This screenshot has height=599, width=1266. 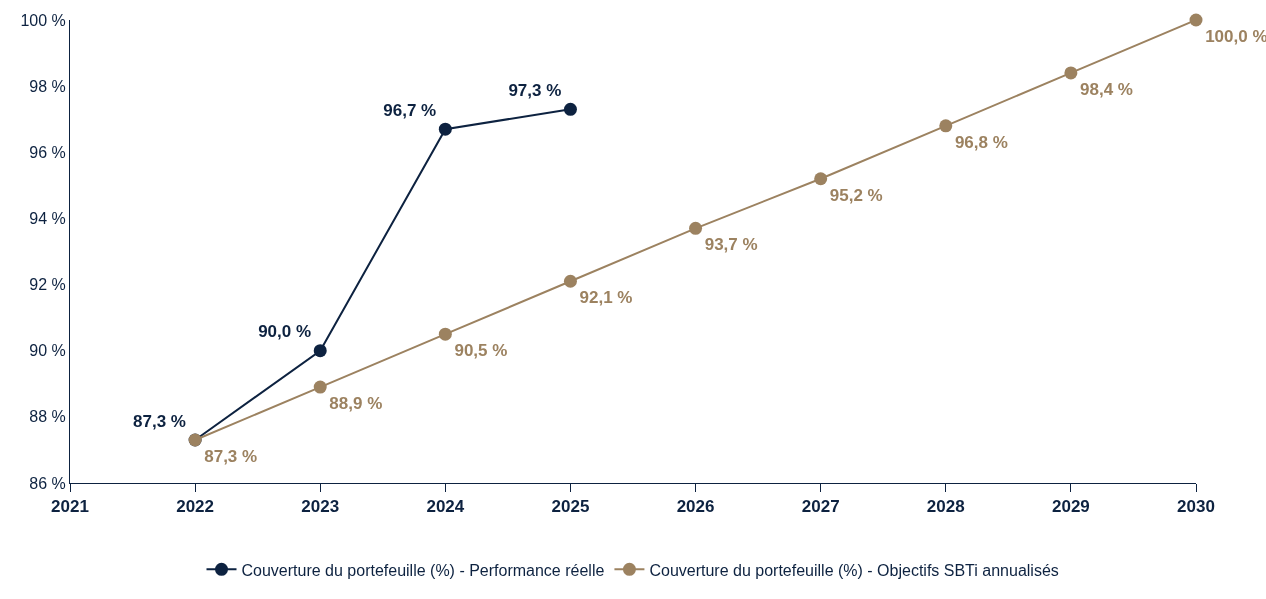 What do you see at coordinates (43, 20) in the screenshot?
I see `y-tick-label: 100 %` at bounding box center [43, 20].